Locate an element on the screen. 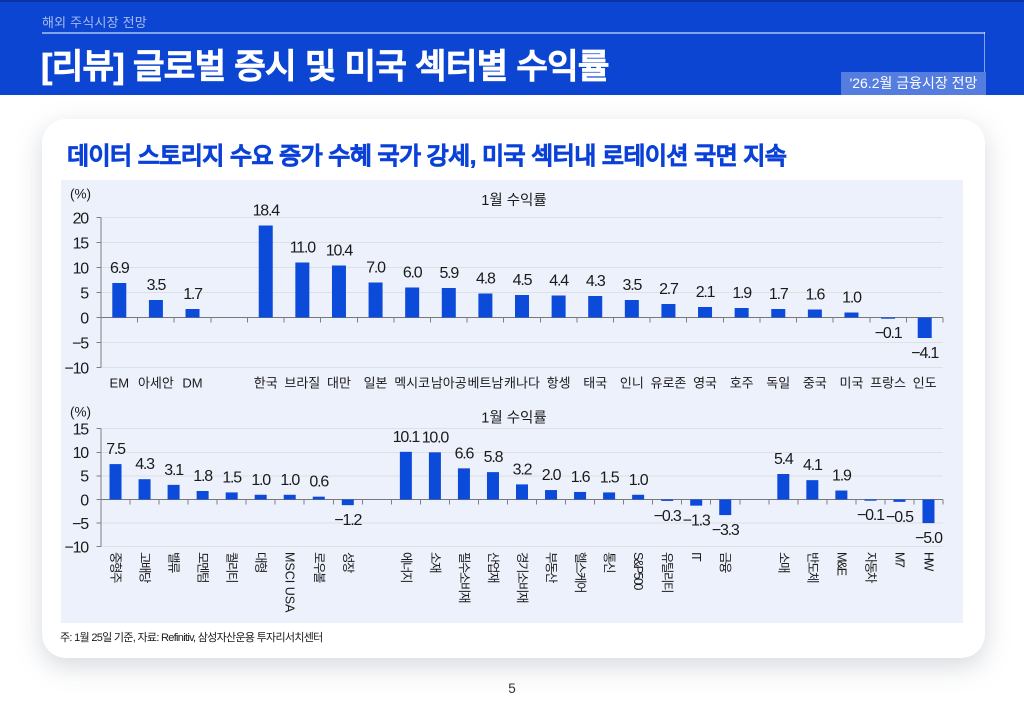 The image size is (1024, 709). svg-text: M&E is located at coordinates (841, 564).